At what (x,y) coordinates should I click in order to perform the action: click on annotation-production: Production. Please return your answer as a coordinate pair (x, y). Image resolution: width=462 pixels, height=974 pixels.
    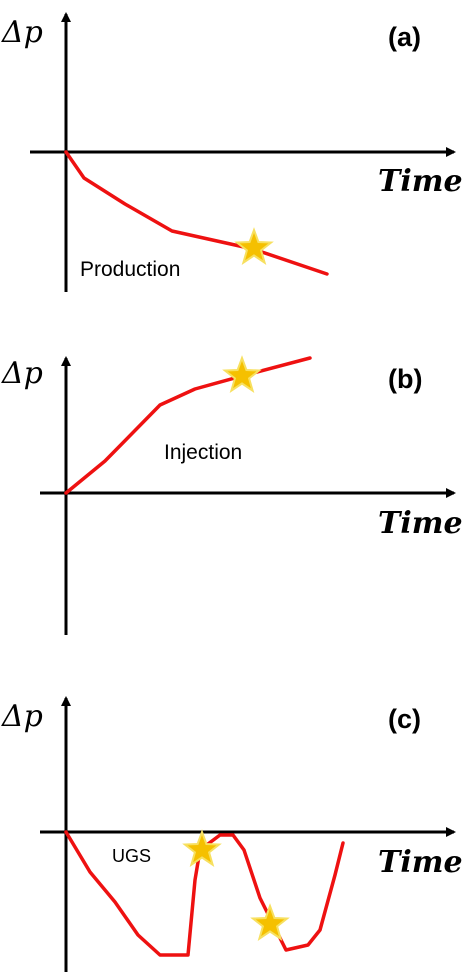
    Looking at the image, I should click on (130, 269).